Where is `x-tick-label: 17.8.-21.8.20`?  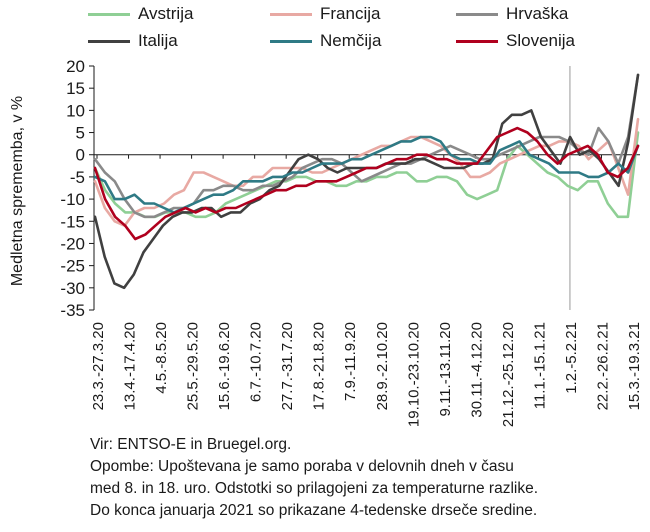 x-tick-label: 17.8.-21.8.20 is located at coordinates (319, 366).